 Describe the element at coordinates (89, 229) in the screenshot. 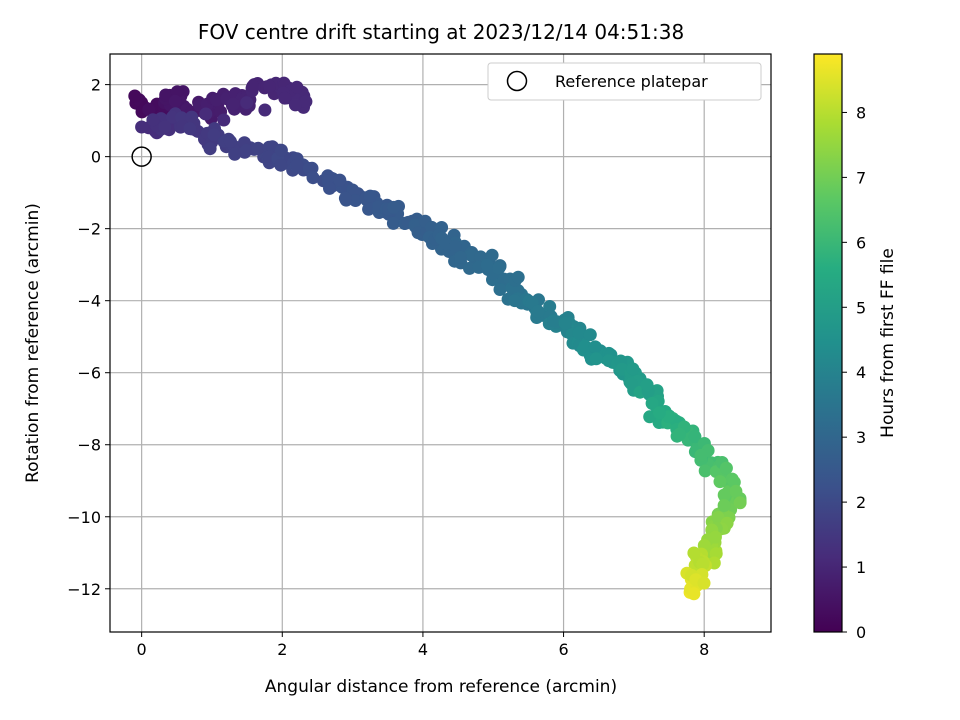

I see `y-tick-label: −2` at that location.